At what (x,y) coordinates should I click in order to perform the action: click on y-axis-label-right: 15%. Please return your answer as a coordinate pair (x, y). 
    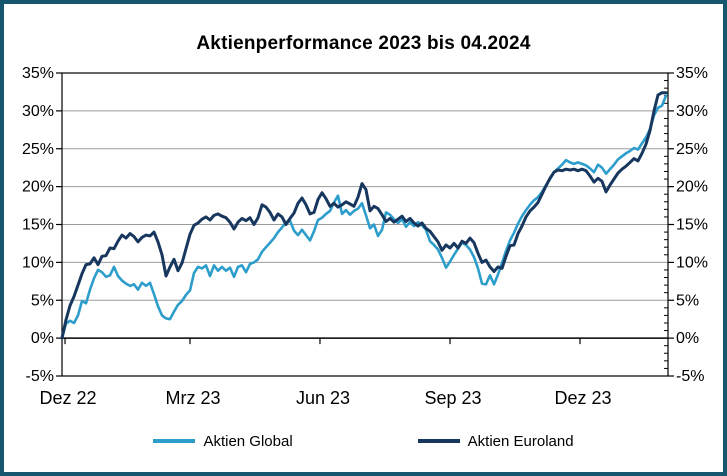
    Looking at the image, I should click on (692, 225).